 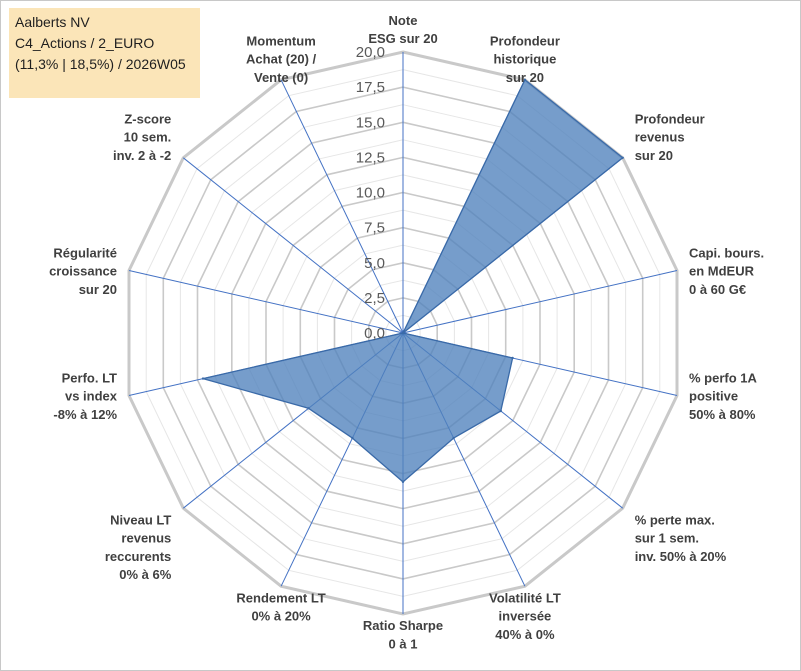 What do you see at coordinates (726, 270) in the screenshot?
I see `axis-label: Capi. bours. en MdEUR 0 à 60 G€` at bounding box center [726, 270].